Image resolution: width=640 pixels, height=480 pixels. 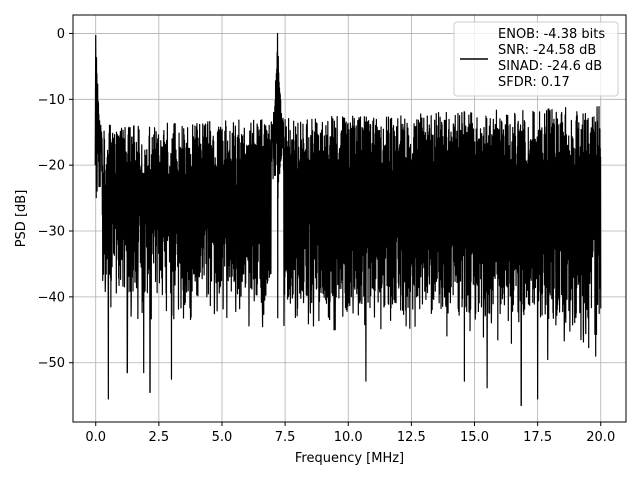 I want to click on legend-box, so click(x=536, y=59).